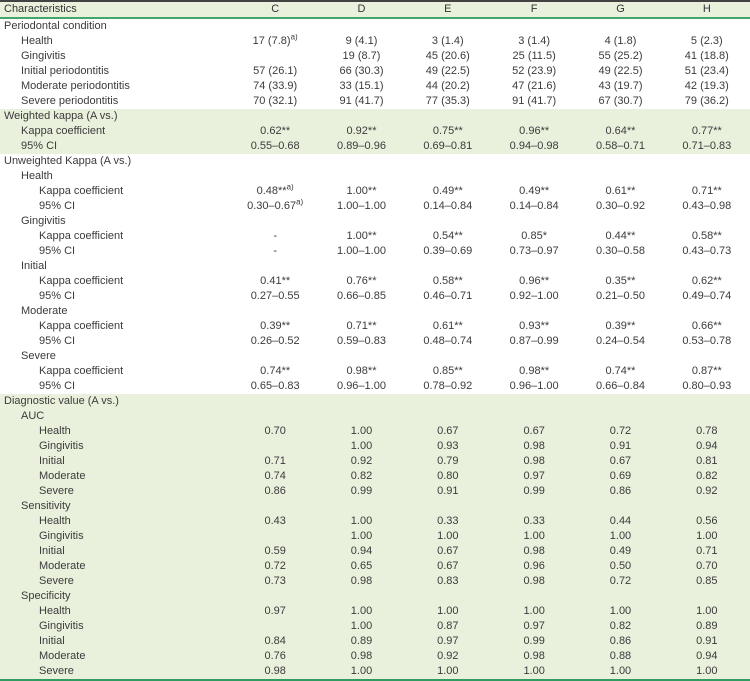 This screenshot has width=750, height=681. Describe the element at coordinates (706, 191) in the screenshot. I see `cell-value: 0.71**` at that location.